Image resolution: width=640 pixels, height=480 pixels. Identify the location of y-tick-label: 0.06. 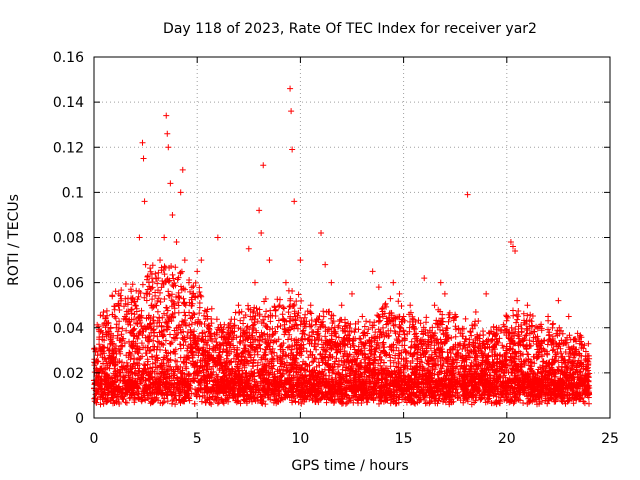
(68, 284).